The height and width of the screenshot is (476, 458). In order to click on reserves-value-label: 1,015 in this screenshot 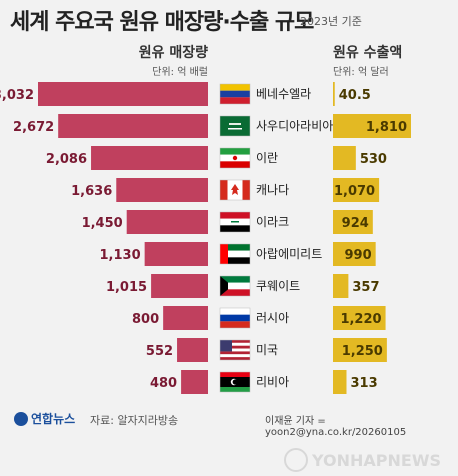, I will do `click(126, 287)`.